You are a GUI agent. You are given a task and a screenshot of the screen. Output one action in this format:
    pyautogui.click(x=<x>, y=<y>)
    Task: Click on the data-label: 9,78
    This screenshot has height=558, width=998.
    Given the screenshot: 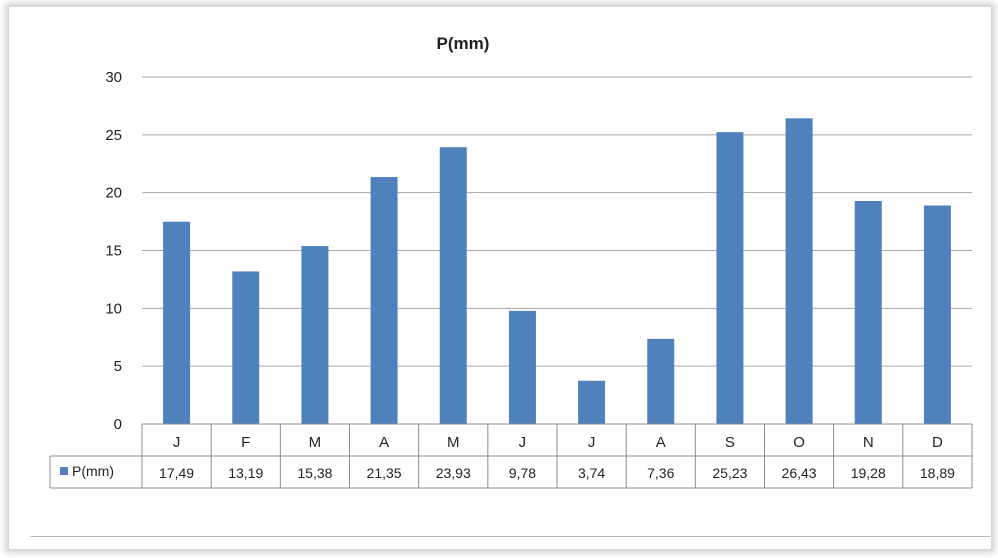 What is the action you would take?
    pyautogui.click(x=522, y=473)
    